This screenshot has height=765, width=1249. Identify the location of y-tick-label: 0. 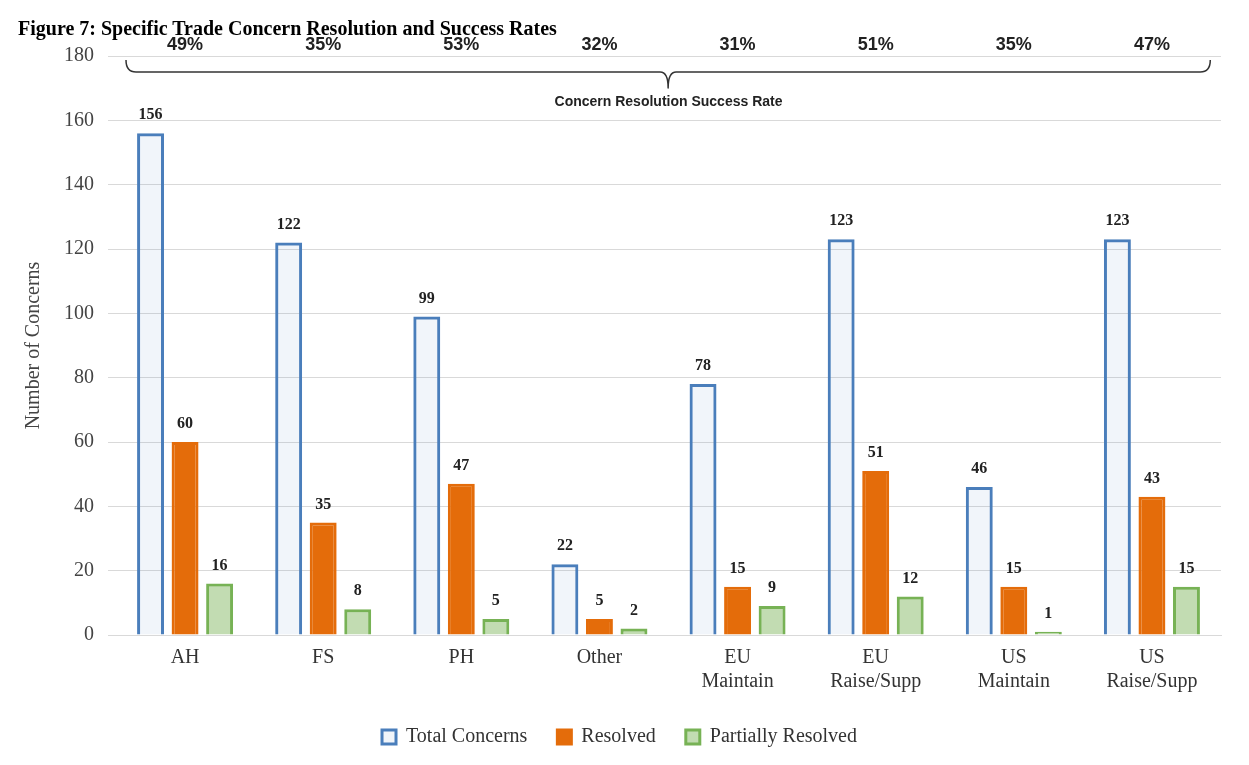
(89, 633).